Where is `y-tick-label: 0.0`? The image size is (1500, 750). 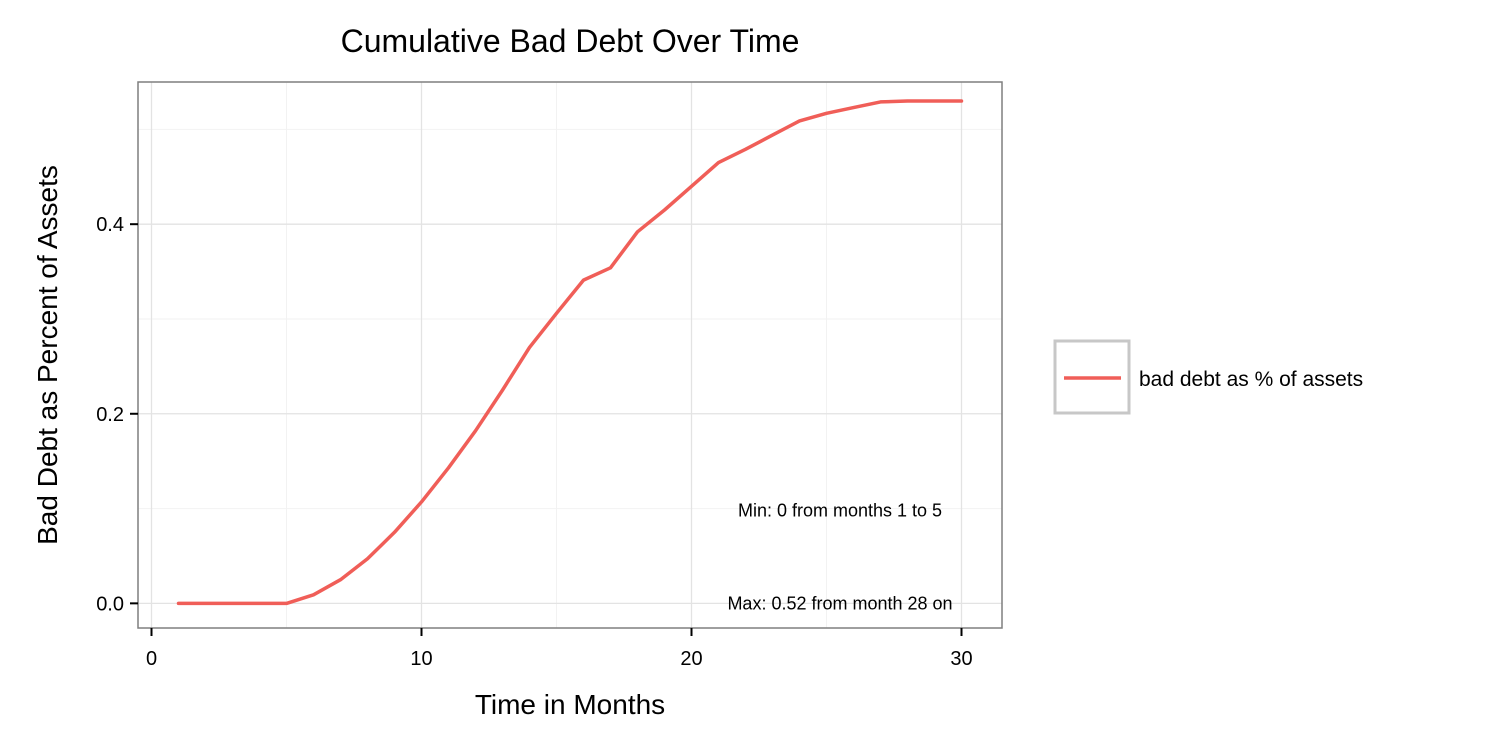
y-tick-label: 0.0 is located at coordinates (110, 604).